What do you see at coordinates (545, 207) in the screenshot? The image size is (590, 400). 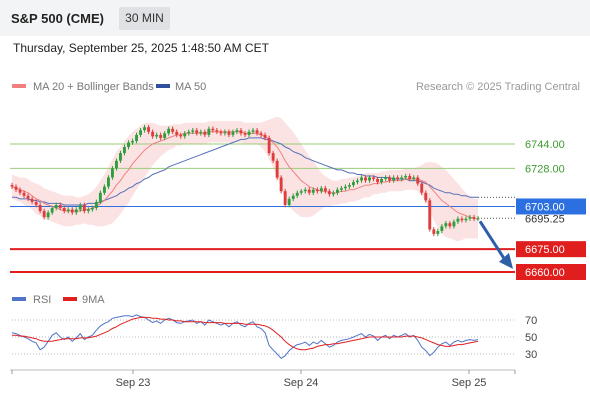 I see `level-label-2: 6703.00` at bounding box center [545, 207].